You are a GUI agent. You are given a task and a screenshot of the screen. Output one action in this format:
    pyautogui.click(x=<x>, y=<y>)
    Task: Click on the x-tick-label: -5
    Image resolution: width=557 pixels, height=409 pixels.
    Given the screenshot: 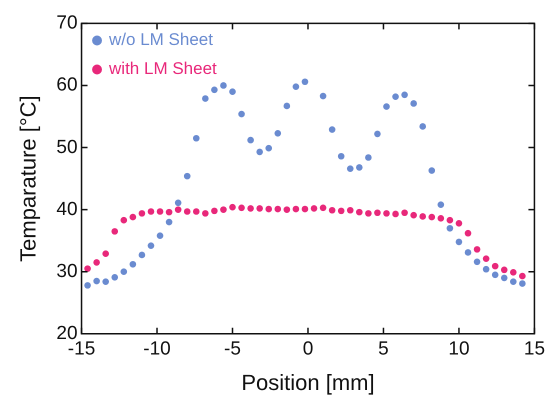 What is the action you would take?
    pyautogui.click(x=232, y=349)
    